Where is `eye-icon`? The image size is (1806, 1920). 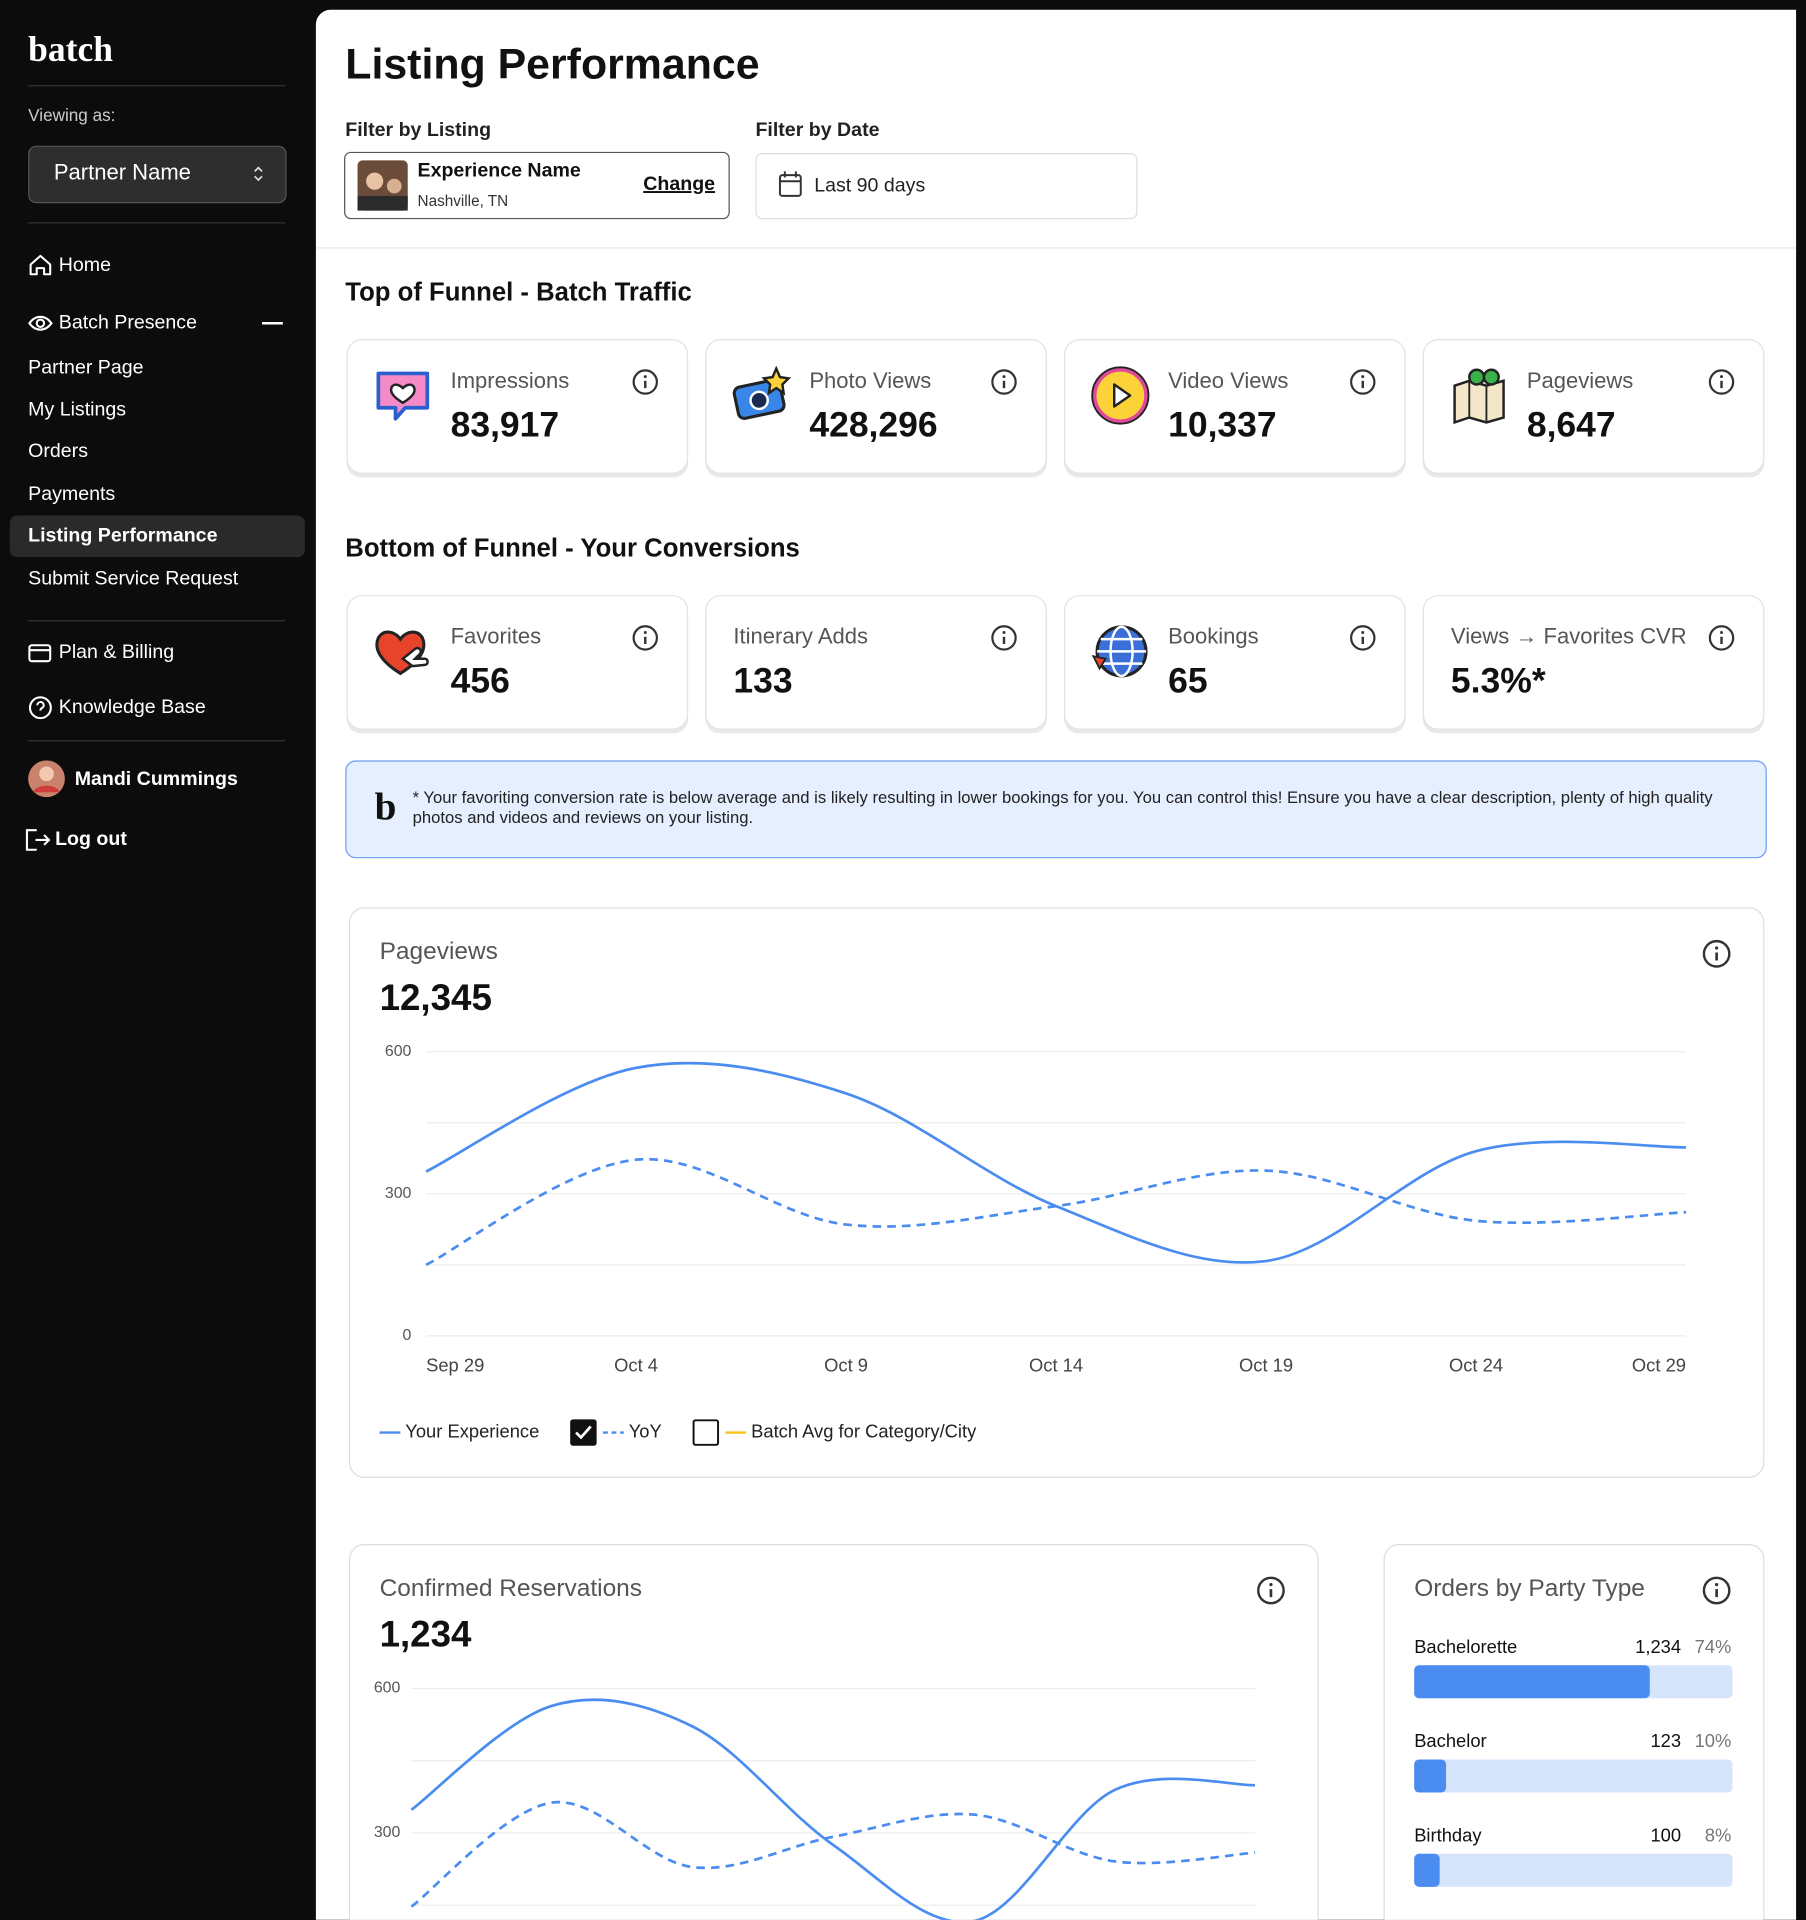
eye-icon is located at coordinates (40, 323).